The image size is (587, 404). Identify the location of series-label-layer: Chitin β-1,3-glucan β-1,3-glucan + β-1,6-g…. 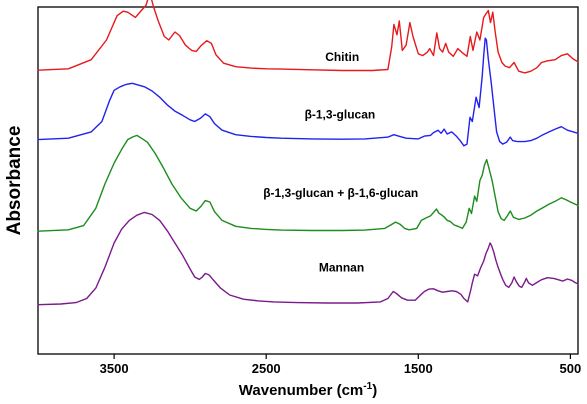
(340, 162).